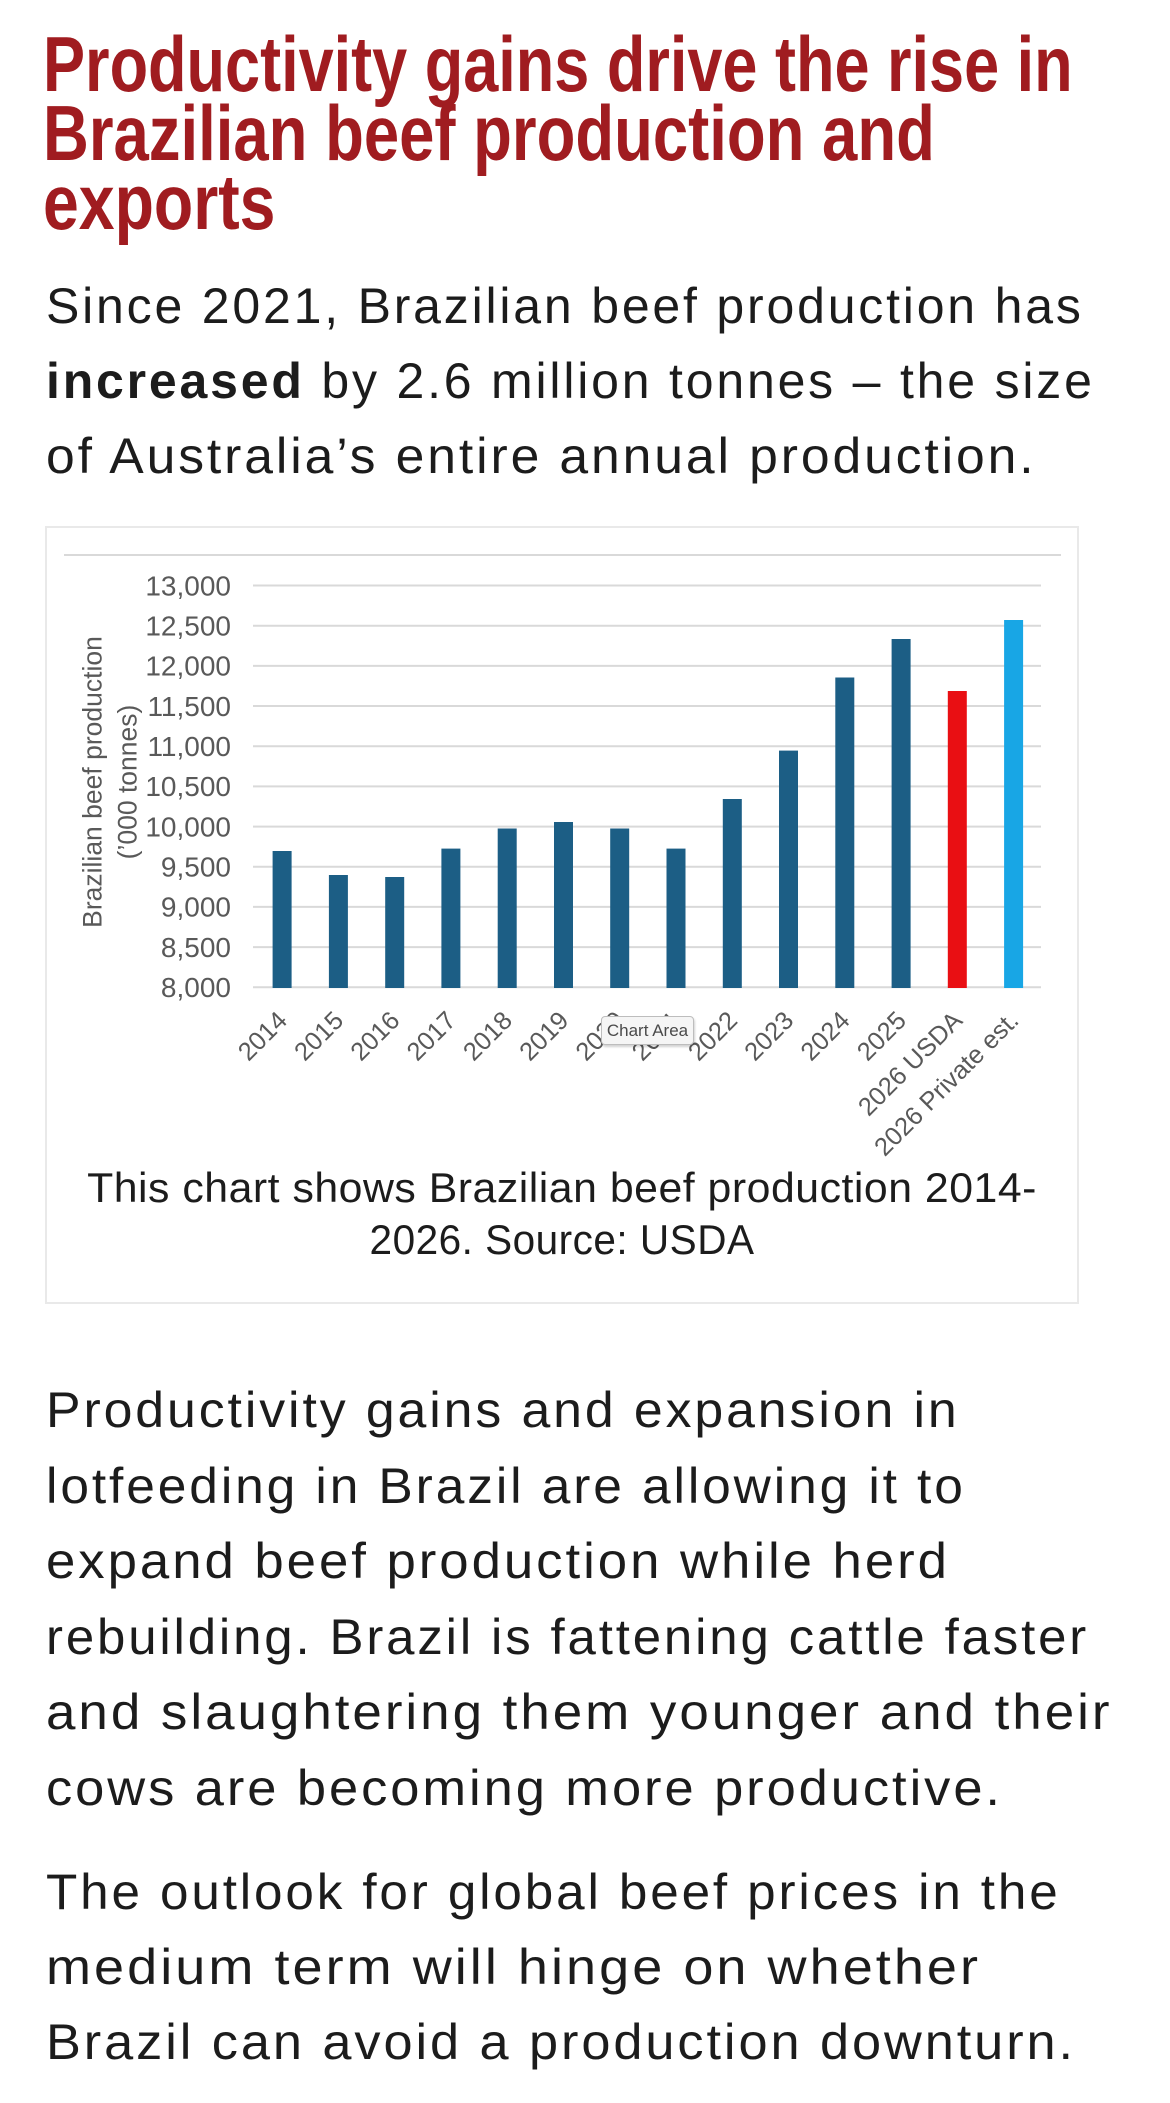 The image size is (1170, 2103). What do you see at coordinates (769, 1036) in the screenshot?
I see `svg-text: 2023` at bounding box center [769, 1036].